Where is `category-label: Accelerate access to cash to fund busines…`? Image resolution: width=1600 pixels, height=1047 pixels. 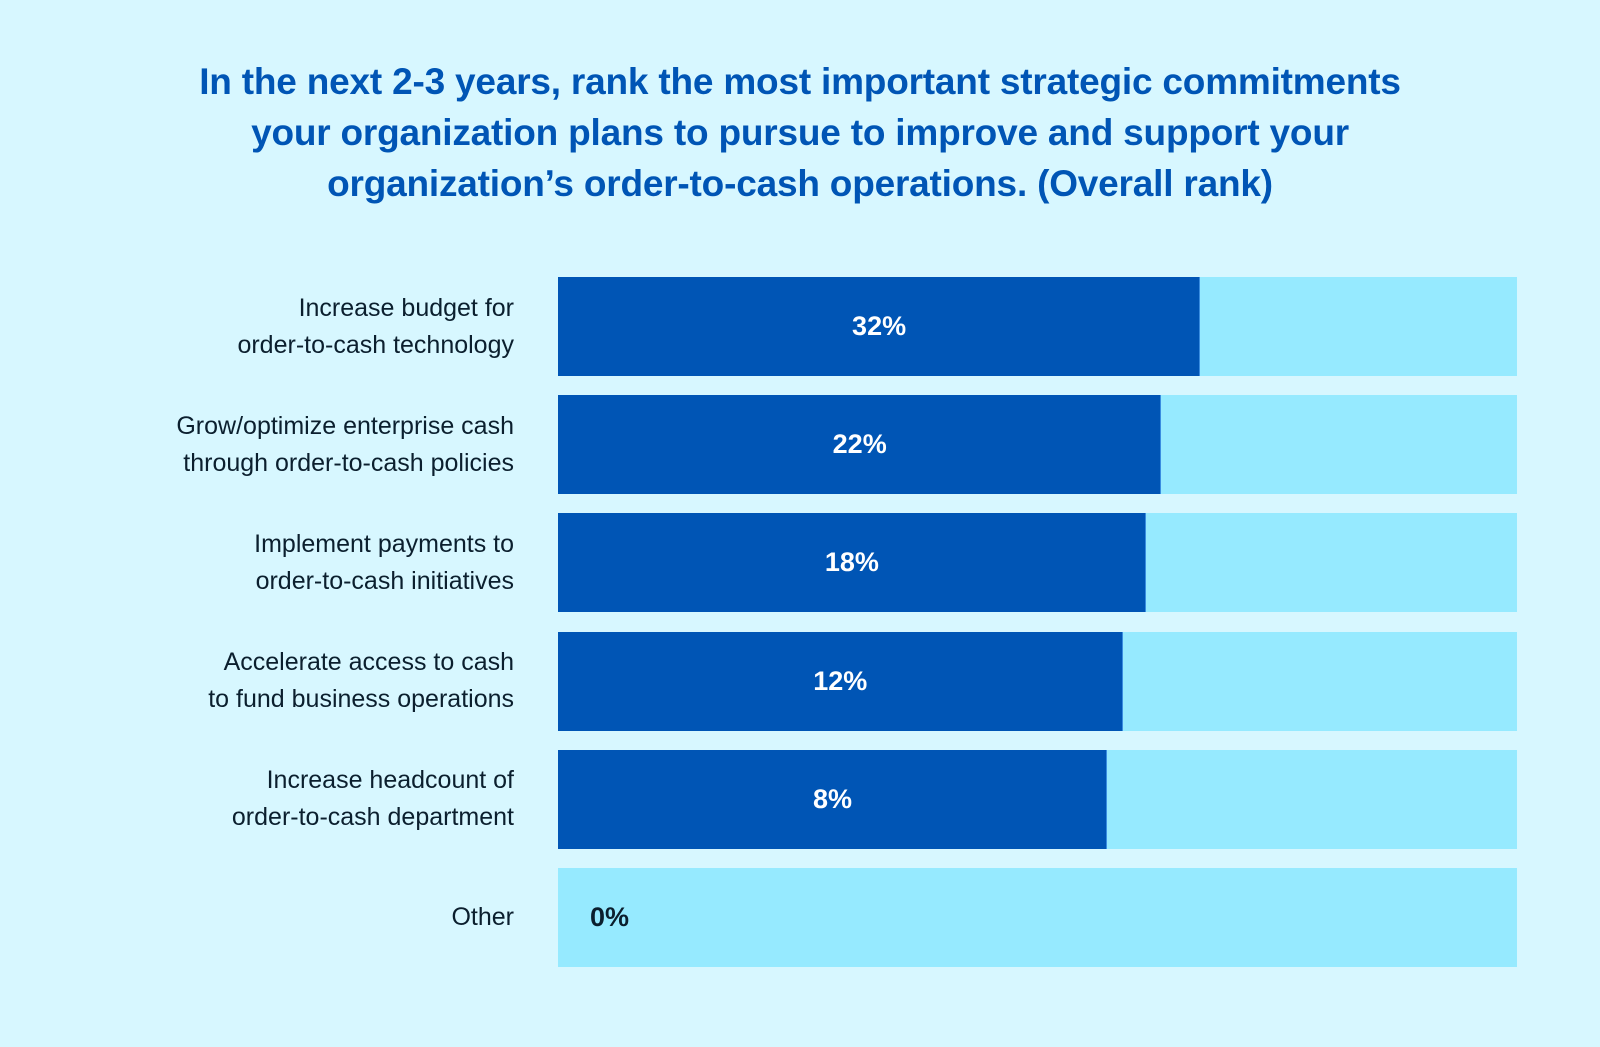 category-label: Accelerate access to cash to fund busines… is located at coordinates (361, 681).